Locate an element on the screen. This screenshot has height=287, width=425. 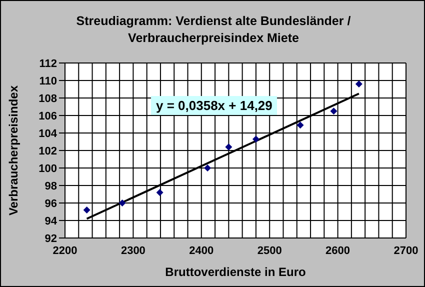
y-tick-label: 94 is located at coordinates (51, 221).